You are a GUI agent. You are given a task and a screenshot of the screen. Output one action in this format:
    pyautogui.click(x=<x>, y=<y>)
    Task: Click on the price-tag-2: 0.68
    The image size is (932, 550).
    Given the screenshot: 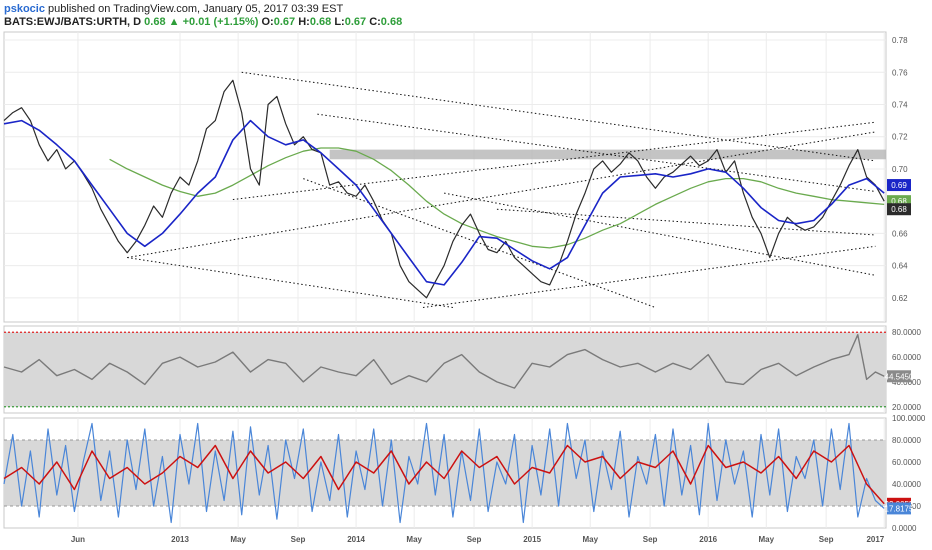 What is the action you would take?
    pyautogui.click(x=899, y=209)
    